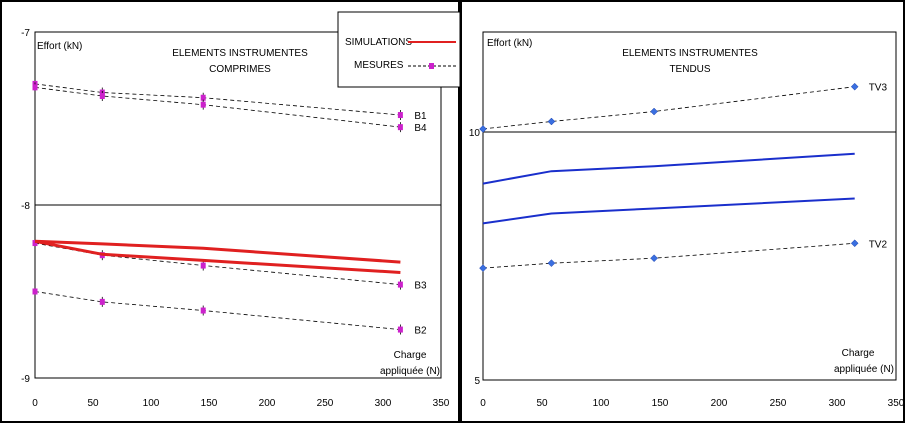 This screenshot has height=423, width=905. Describe the element at coordinates (878, 88) in the screenshot. I see `series-label: TV3` at that location.